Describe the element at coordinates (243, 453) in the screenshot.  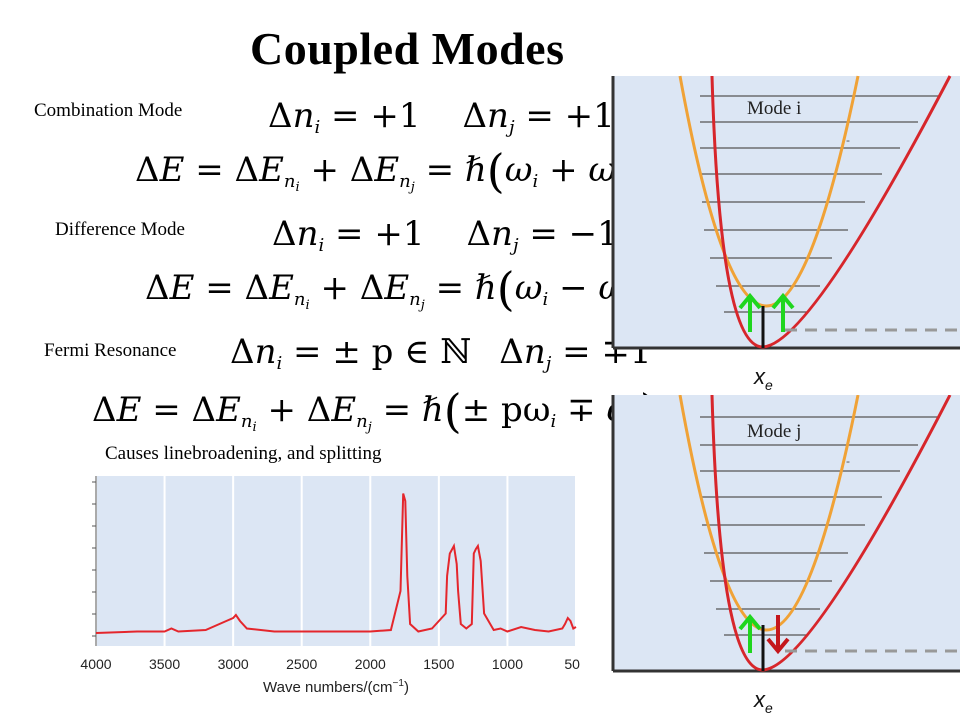
I see `spectrum-caption: Causes linebroadening, and splitting` at that location.